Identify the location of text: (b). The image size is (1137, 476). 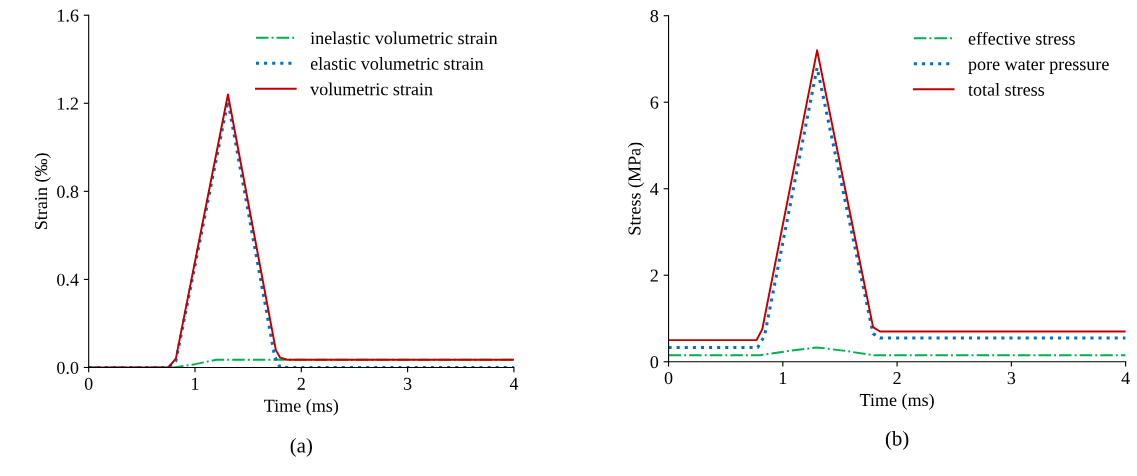
(897, 440).